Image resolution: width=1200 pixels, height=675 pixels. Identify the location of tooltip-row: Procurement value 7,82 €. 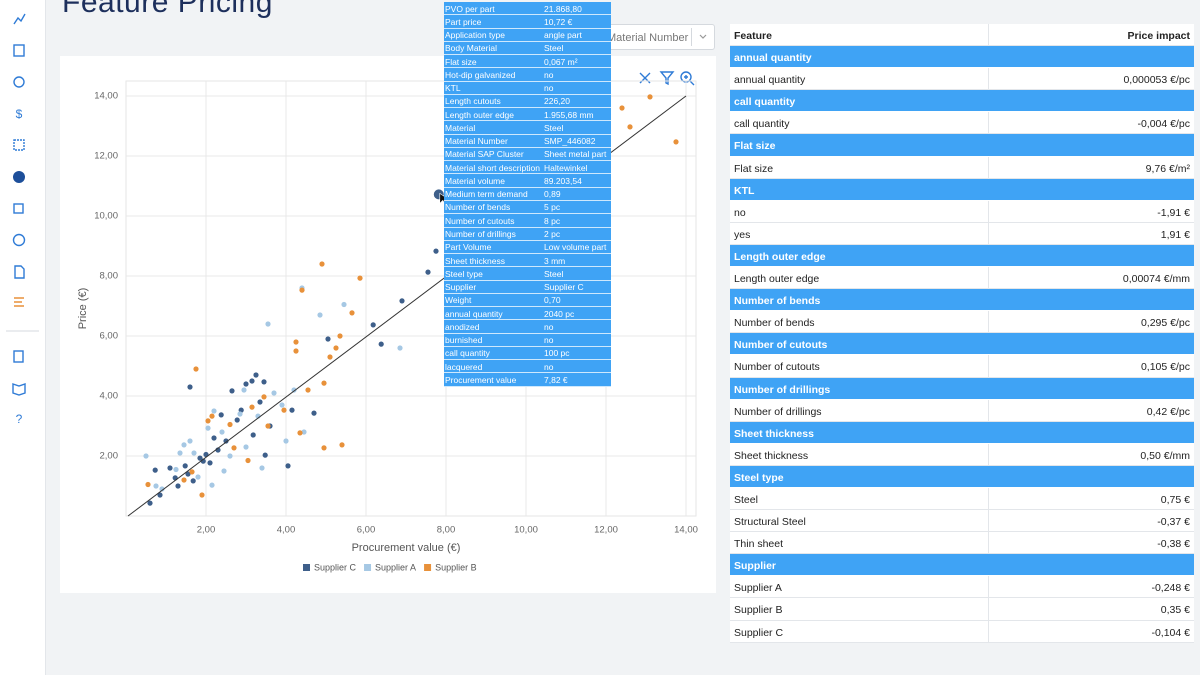
(527, 380).